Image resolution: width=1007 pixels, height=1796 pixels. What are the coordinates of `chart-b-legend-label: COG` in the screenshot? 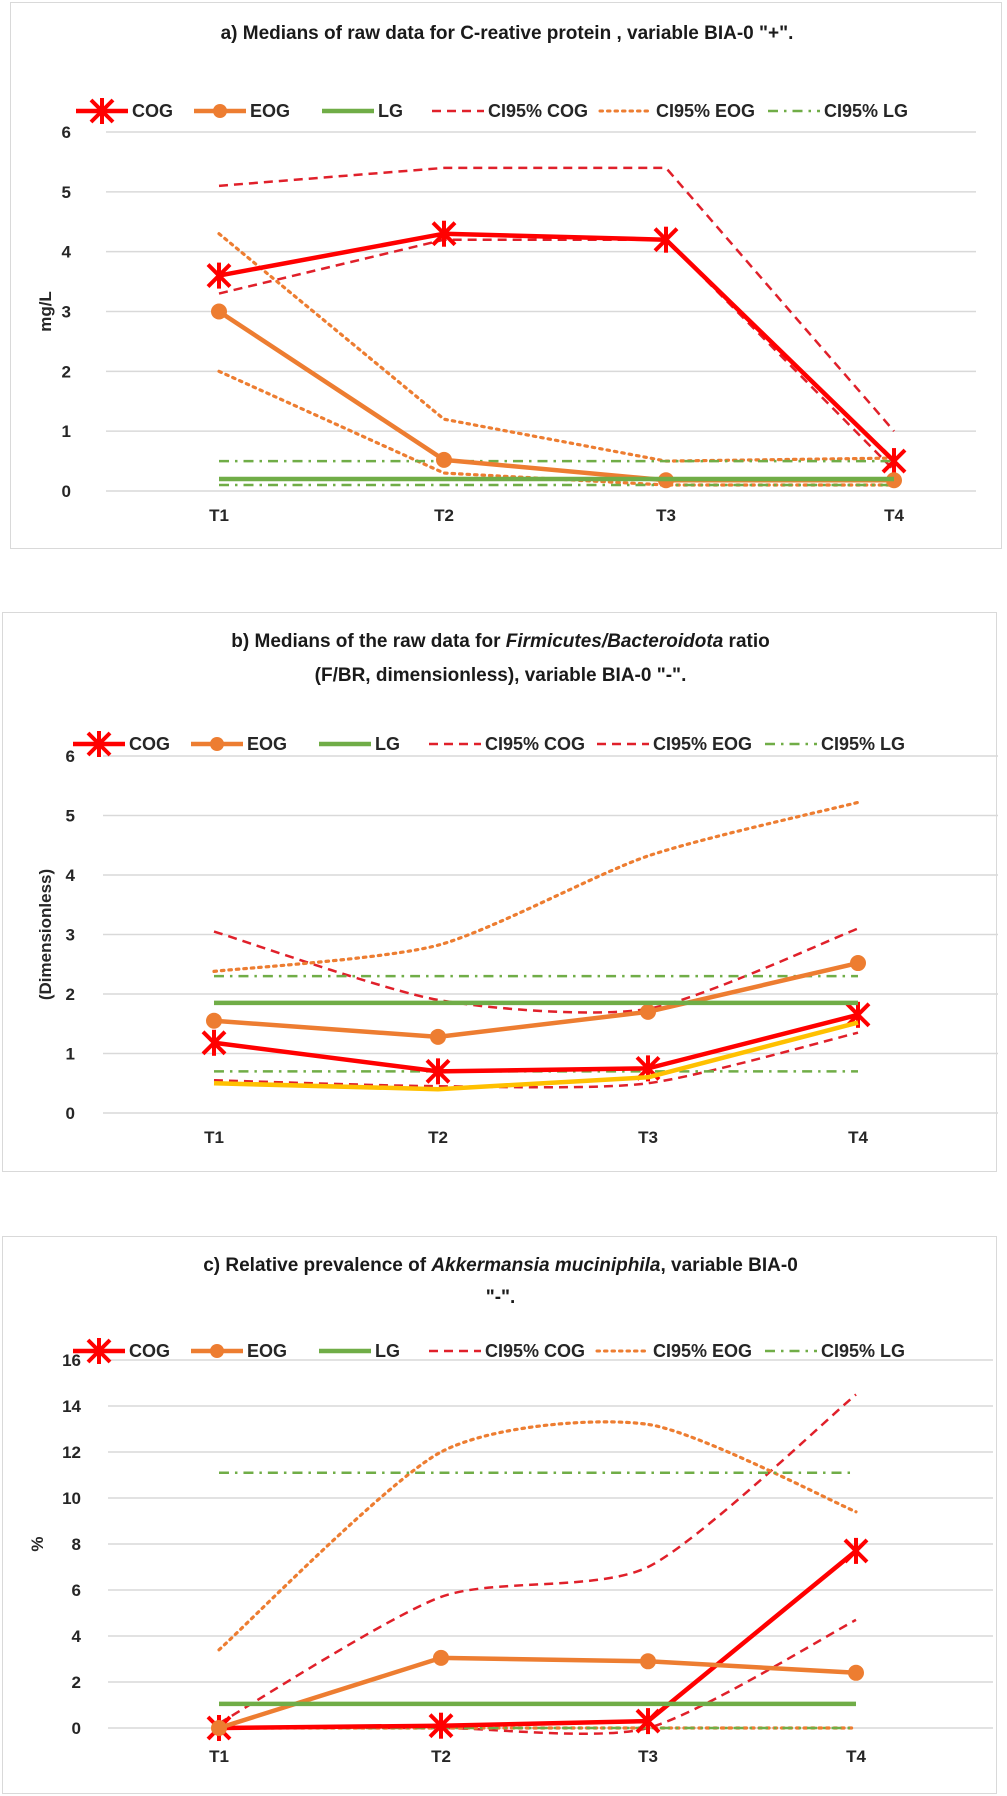 It's located at (149, 744).